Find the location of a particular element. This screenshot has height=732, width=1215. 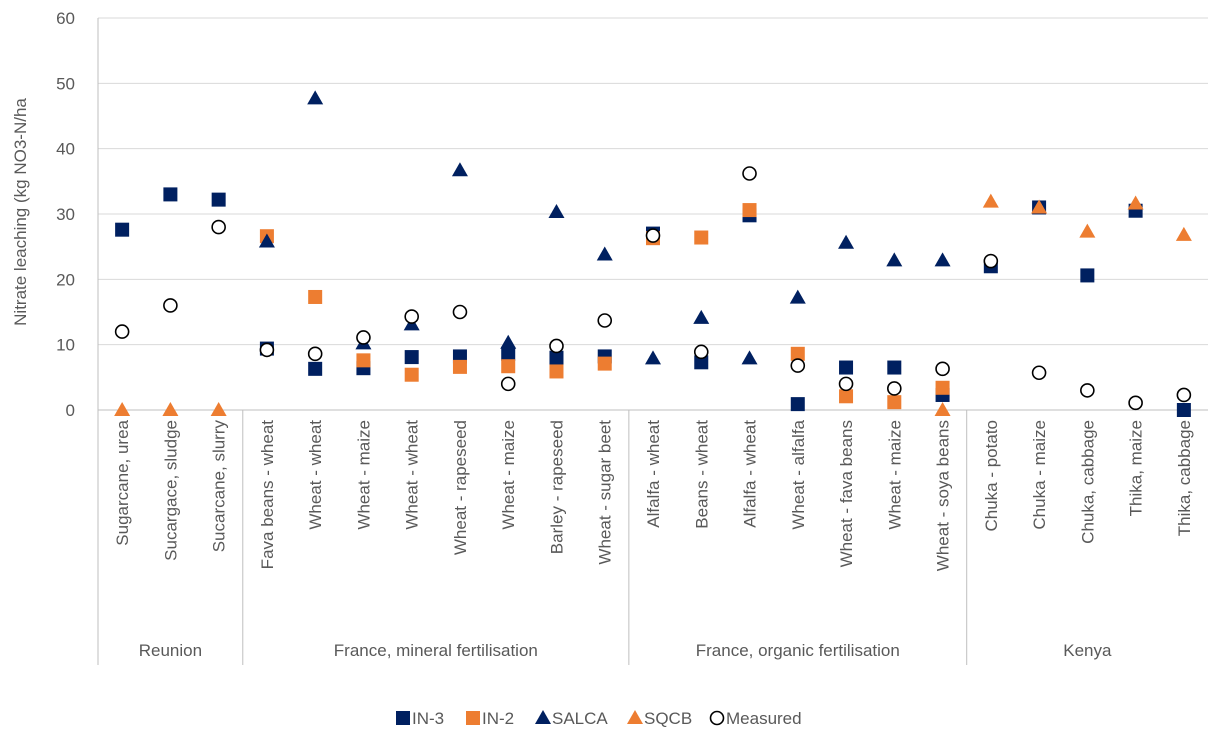

legend-marker-measured is located at coordinates (717, 718).